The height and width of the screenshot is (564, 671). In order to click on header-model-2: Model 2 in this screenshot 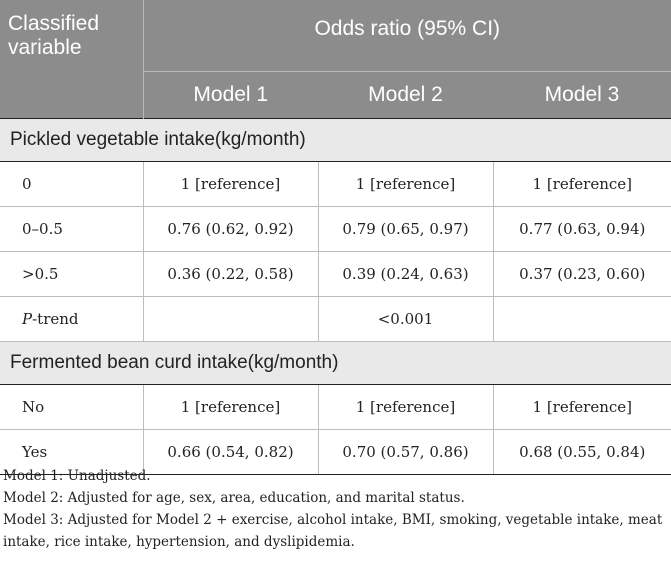, I will do `click(405, 94)`.